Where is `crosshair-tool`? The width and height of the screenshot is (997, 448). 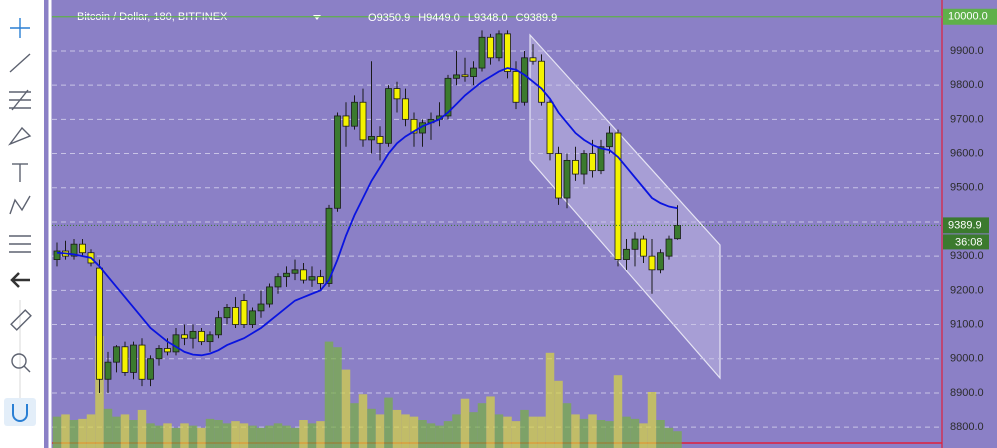
crosshair-tool is located at coordinates (20, 28).